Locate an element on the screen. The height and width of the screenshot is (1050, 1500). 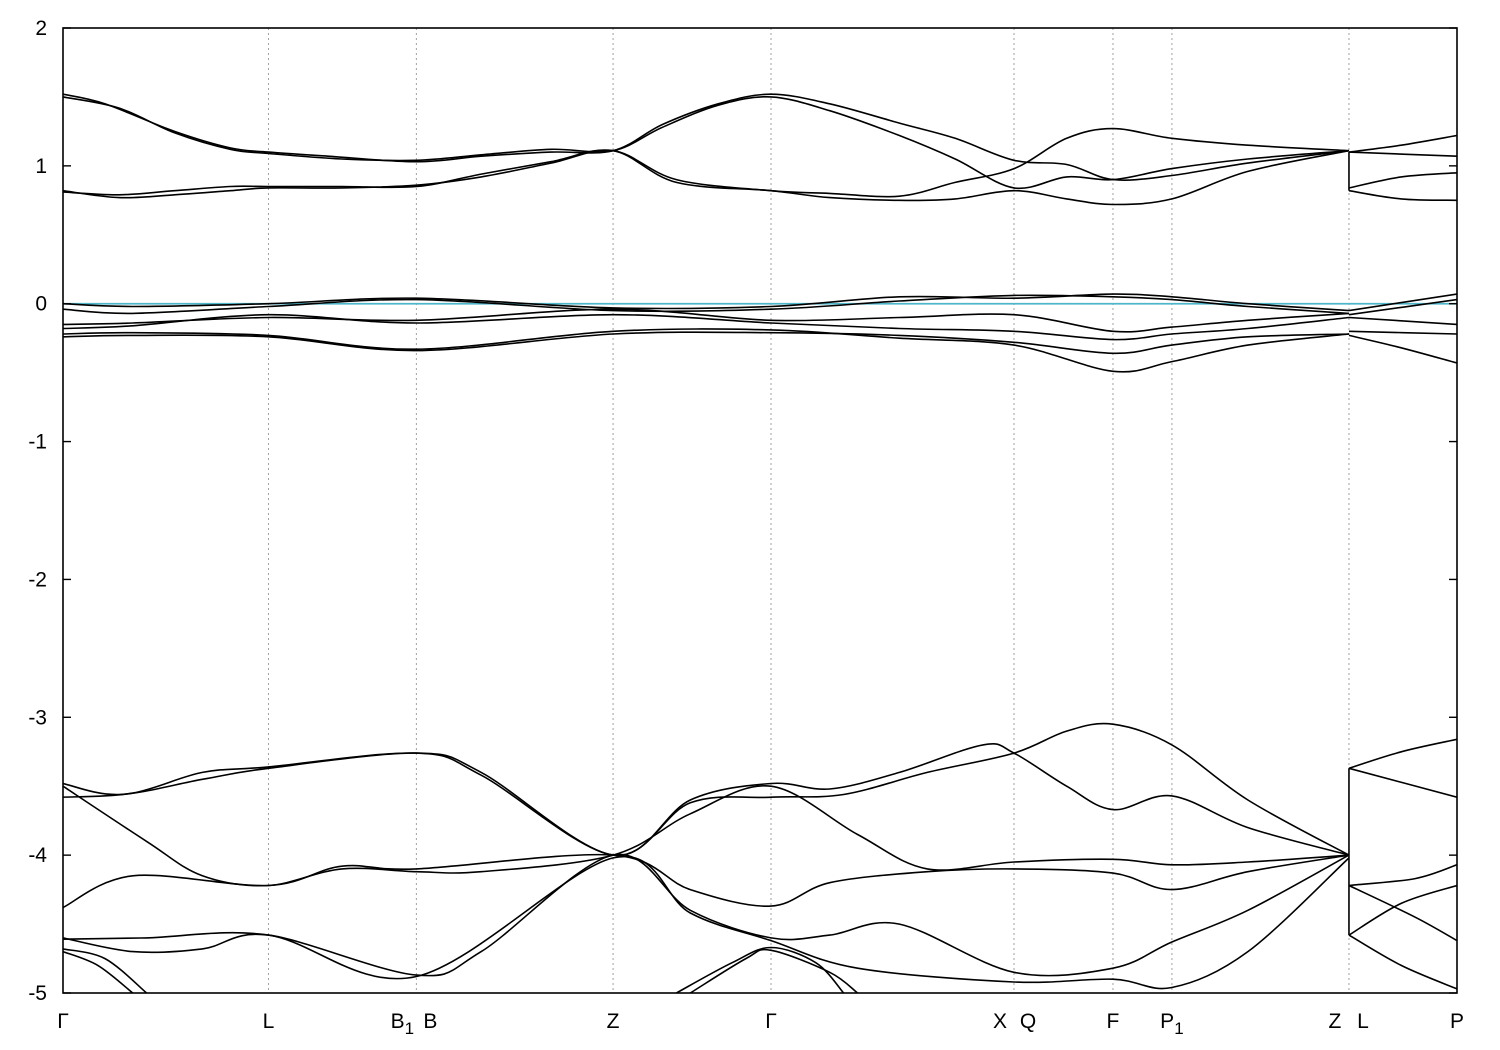
y-tick-label: 2 is located at coordinates (41, 28).